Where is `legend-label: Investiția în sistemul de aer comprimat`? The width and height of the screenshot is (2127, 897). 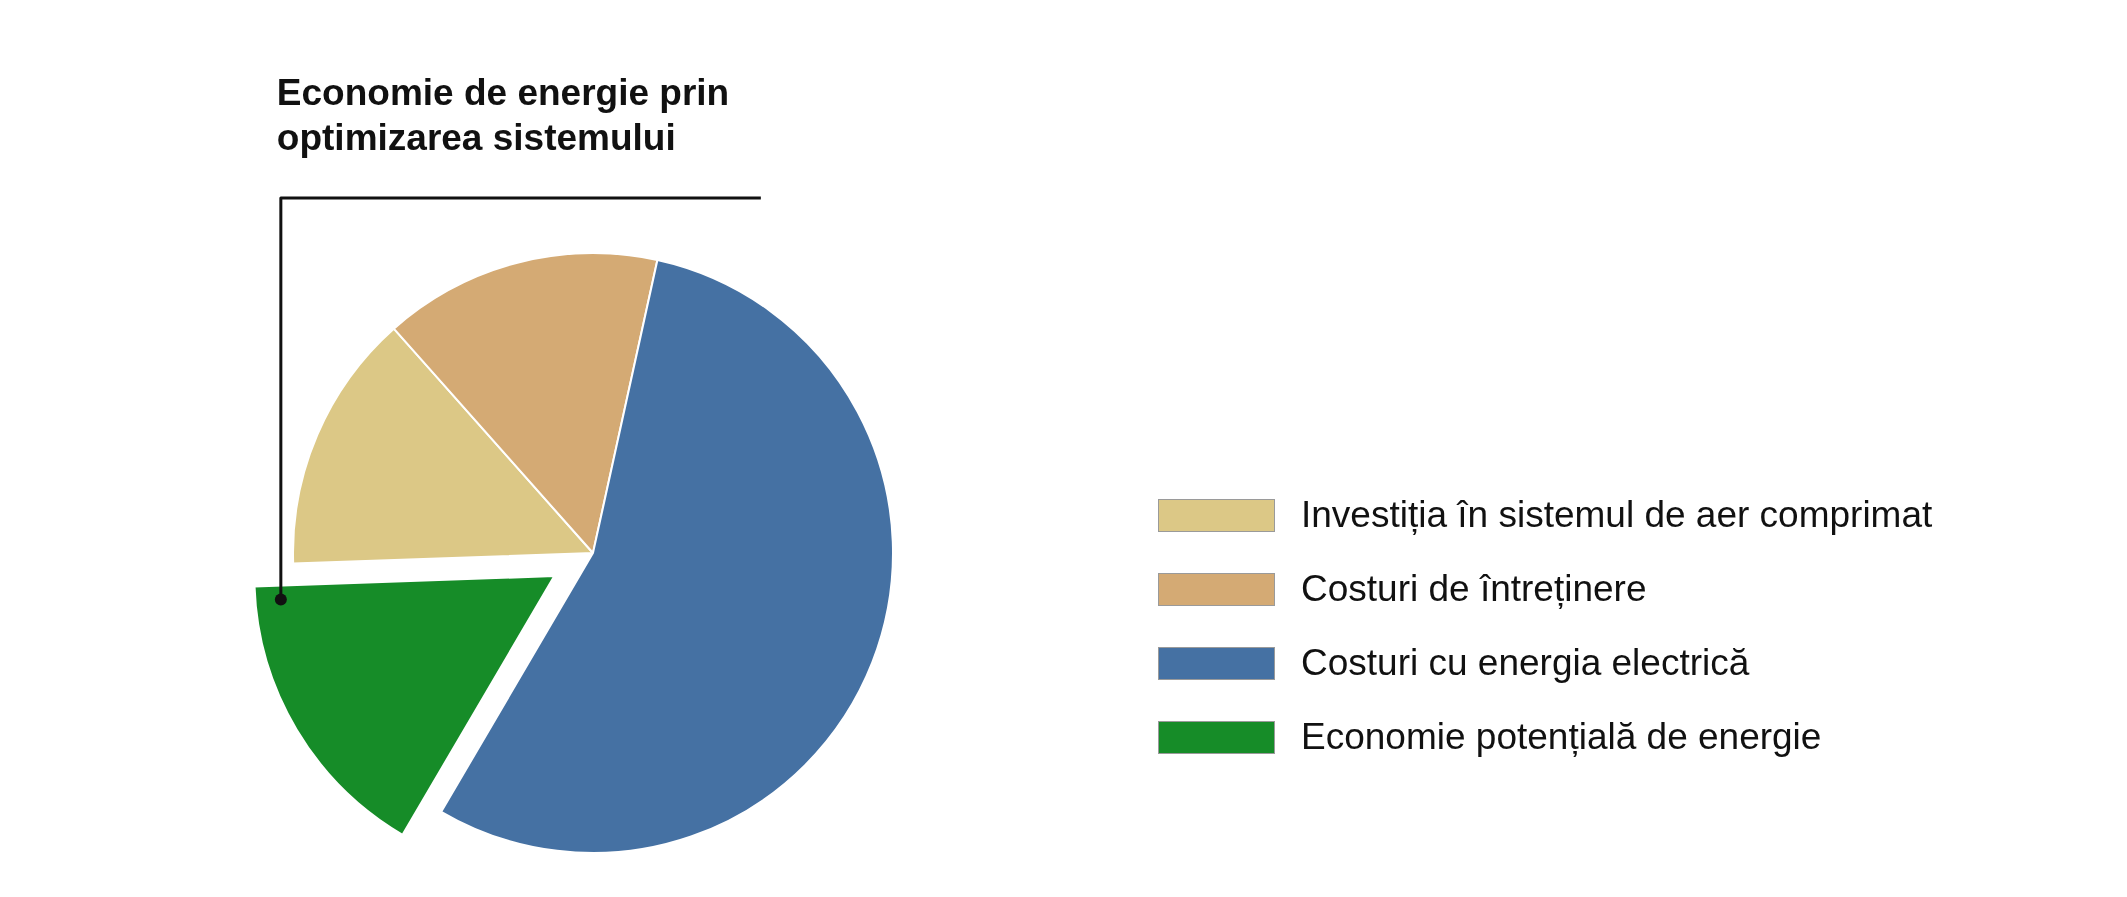
legend-label: Investiția în sistemul de aer comprimat is located at coordinates (1617, 515).